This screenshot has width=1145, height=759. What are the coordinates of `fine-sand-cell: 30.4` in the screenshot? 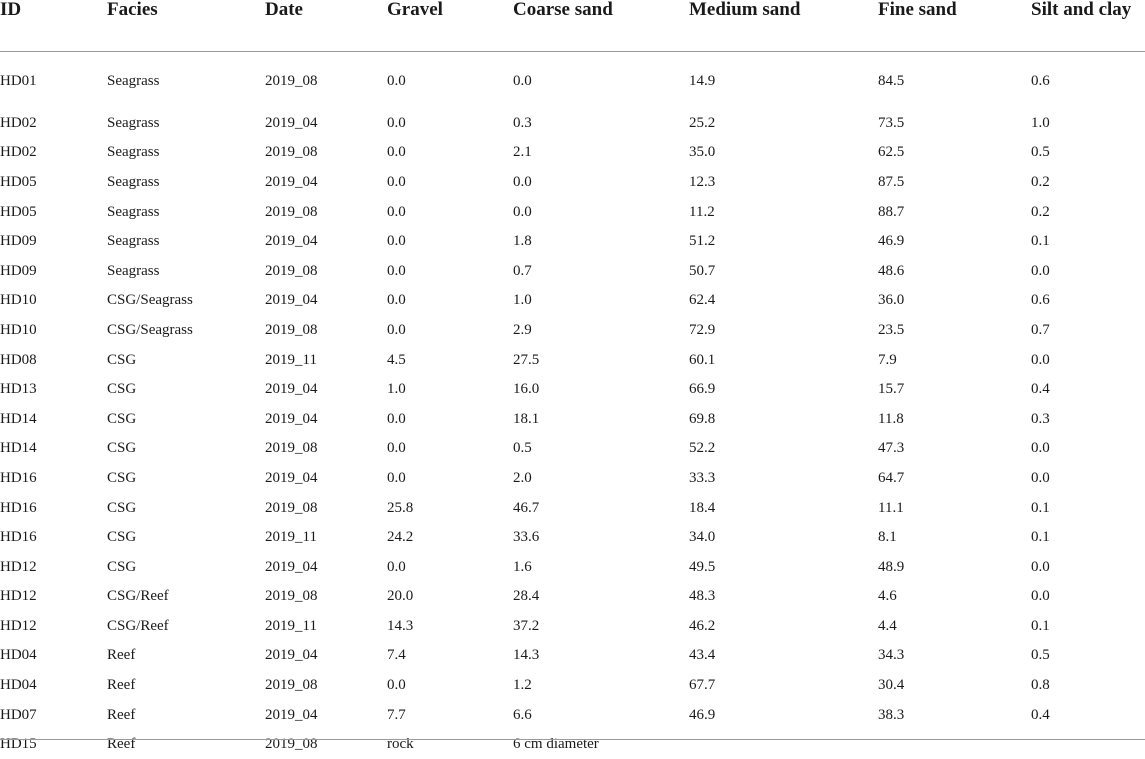 It's located at (954, 685).